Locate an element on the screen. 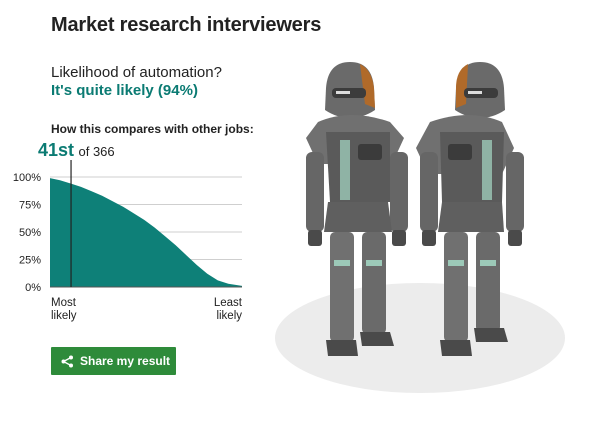 This screenshot has width=590, height=423. robot-right-icon is located at coordinates (470, 209).